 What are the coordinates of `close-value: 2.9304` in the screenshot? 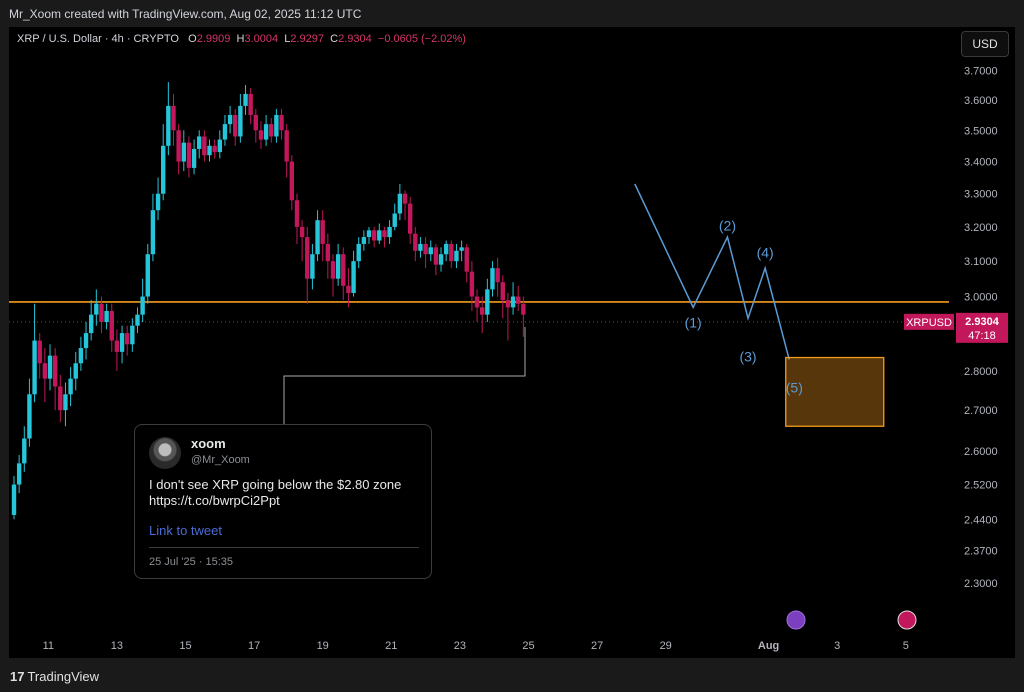 It's located at (355, 39).